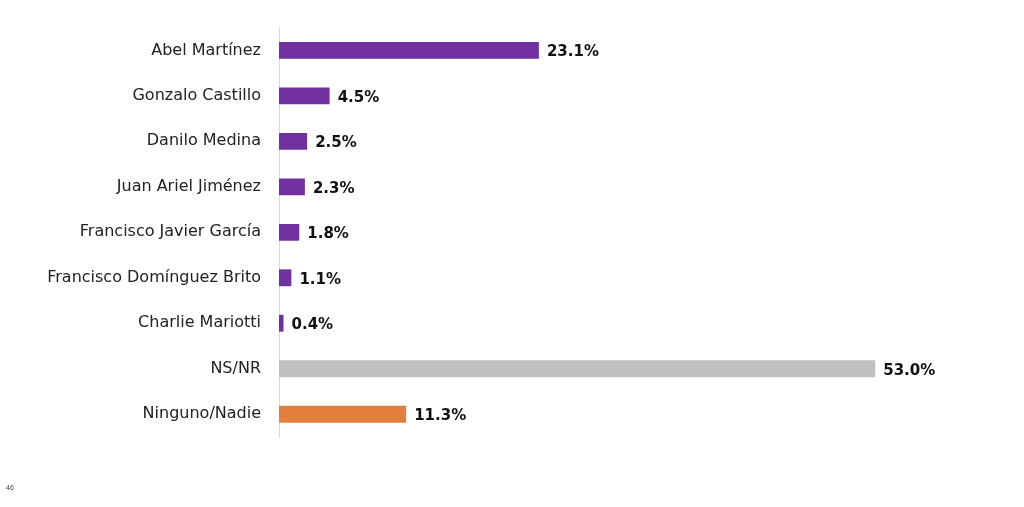 This screenshot has width=1024, height=507. I want to click on y-tick-label: Francisco Domínguez Brito, so click(154, 276).